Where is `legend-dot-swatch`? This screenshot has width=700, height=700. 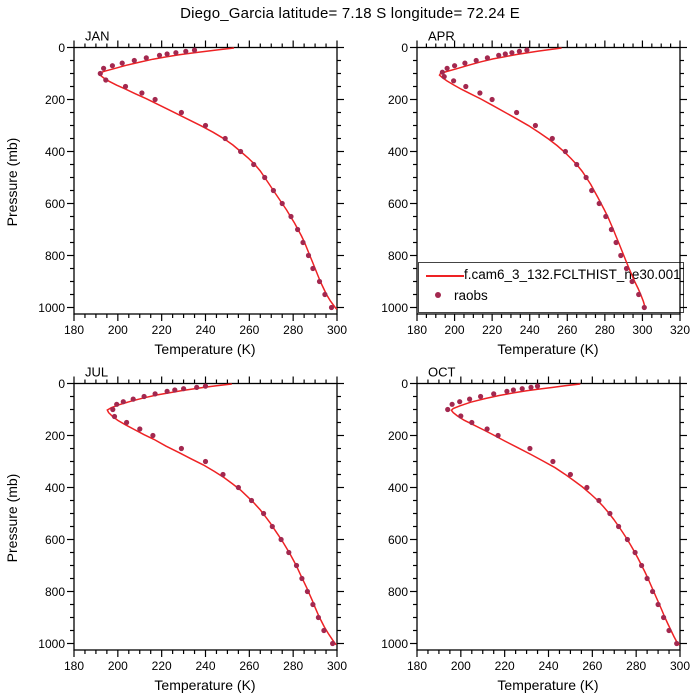 legend-dot-swatch is located at coordinates (438, 295).